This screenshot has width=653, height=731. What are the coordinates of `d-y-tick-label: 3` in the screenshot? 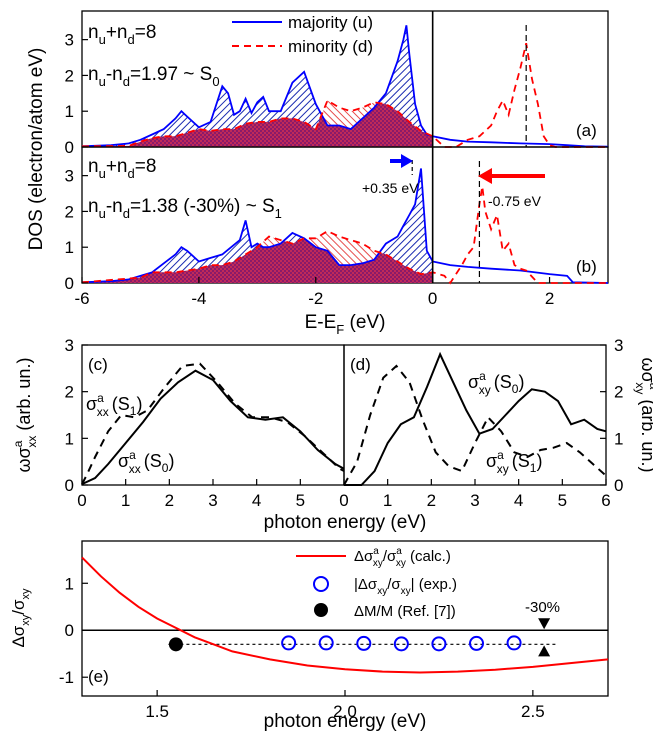 It's located at (618, 345).